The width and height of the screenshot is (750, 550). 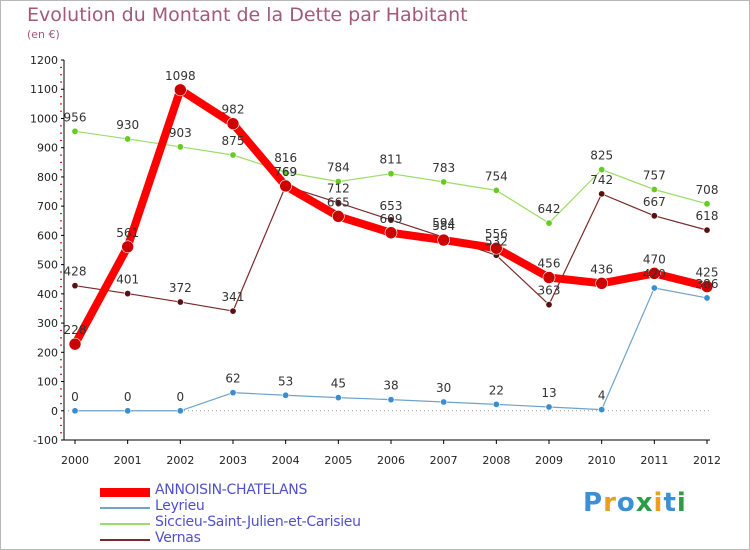 I want to click on data-label-vernas: 712, so click(x=338, y=189).